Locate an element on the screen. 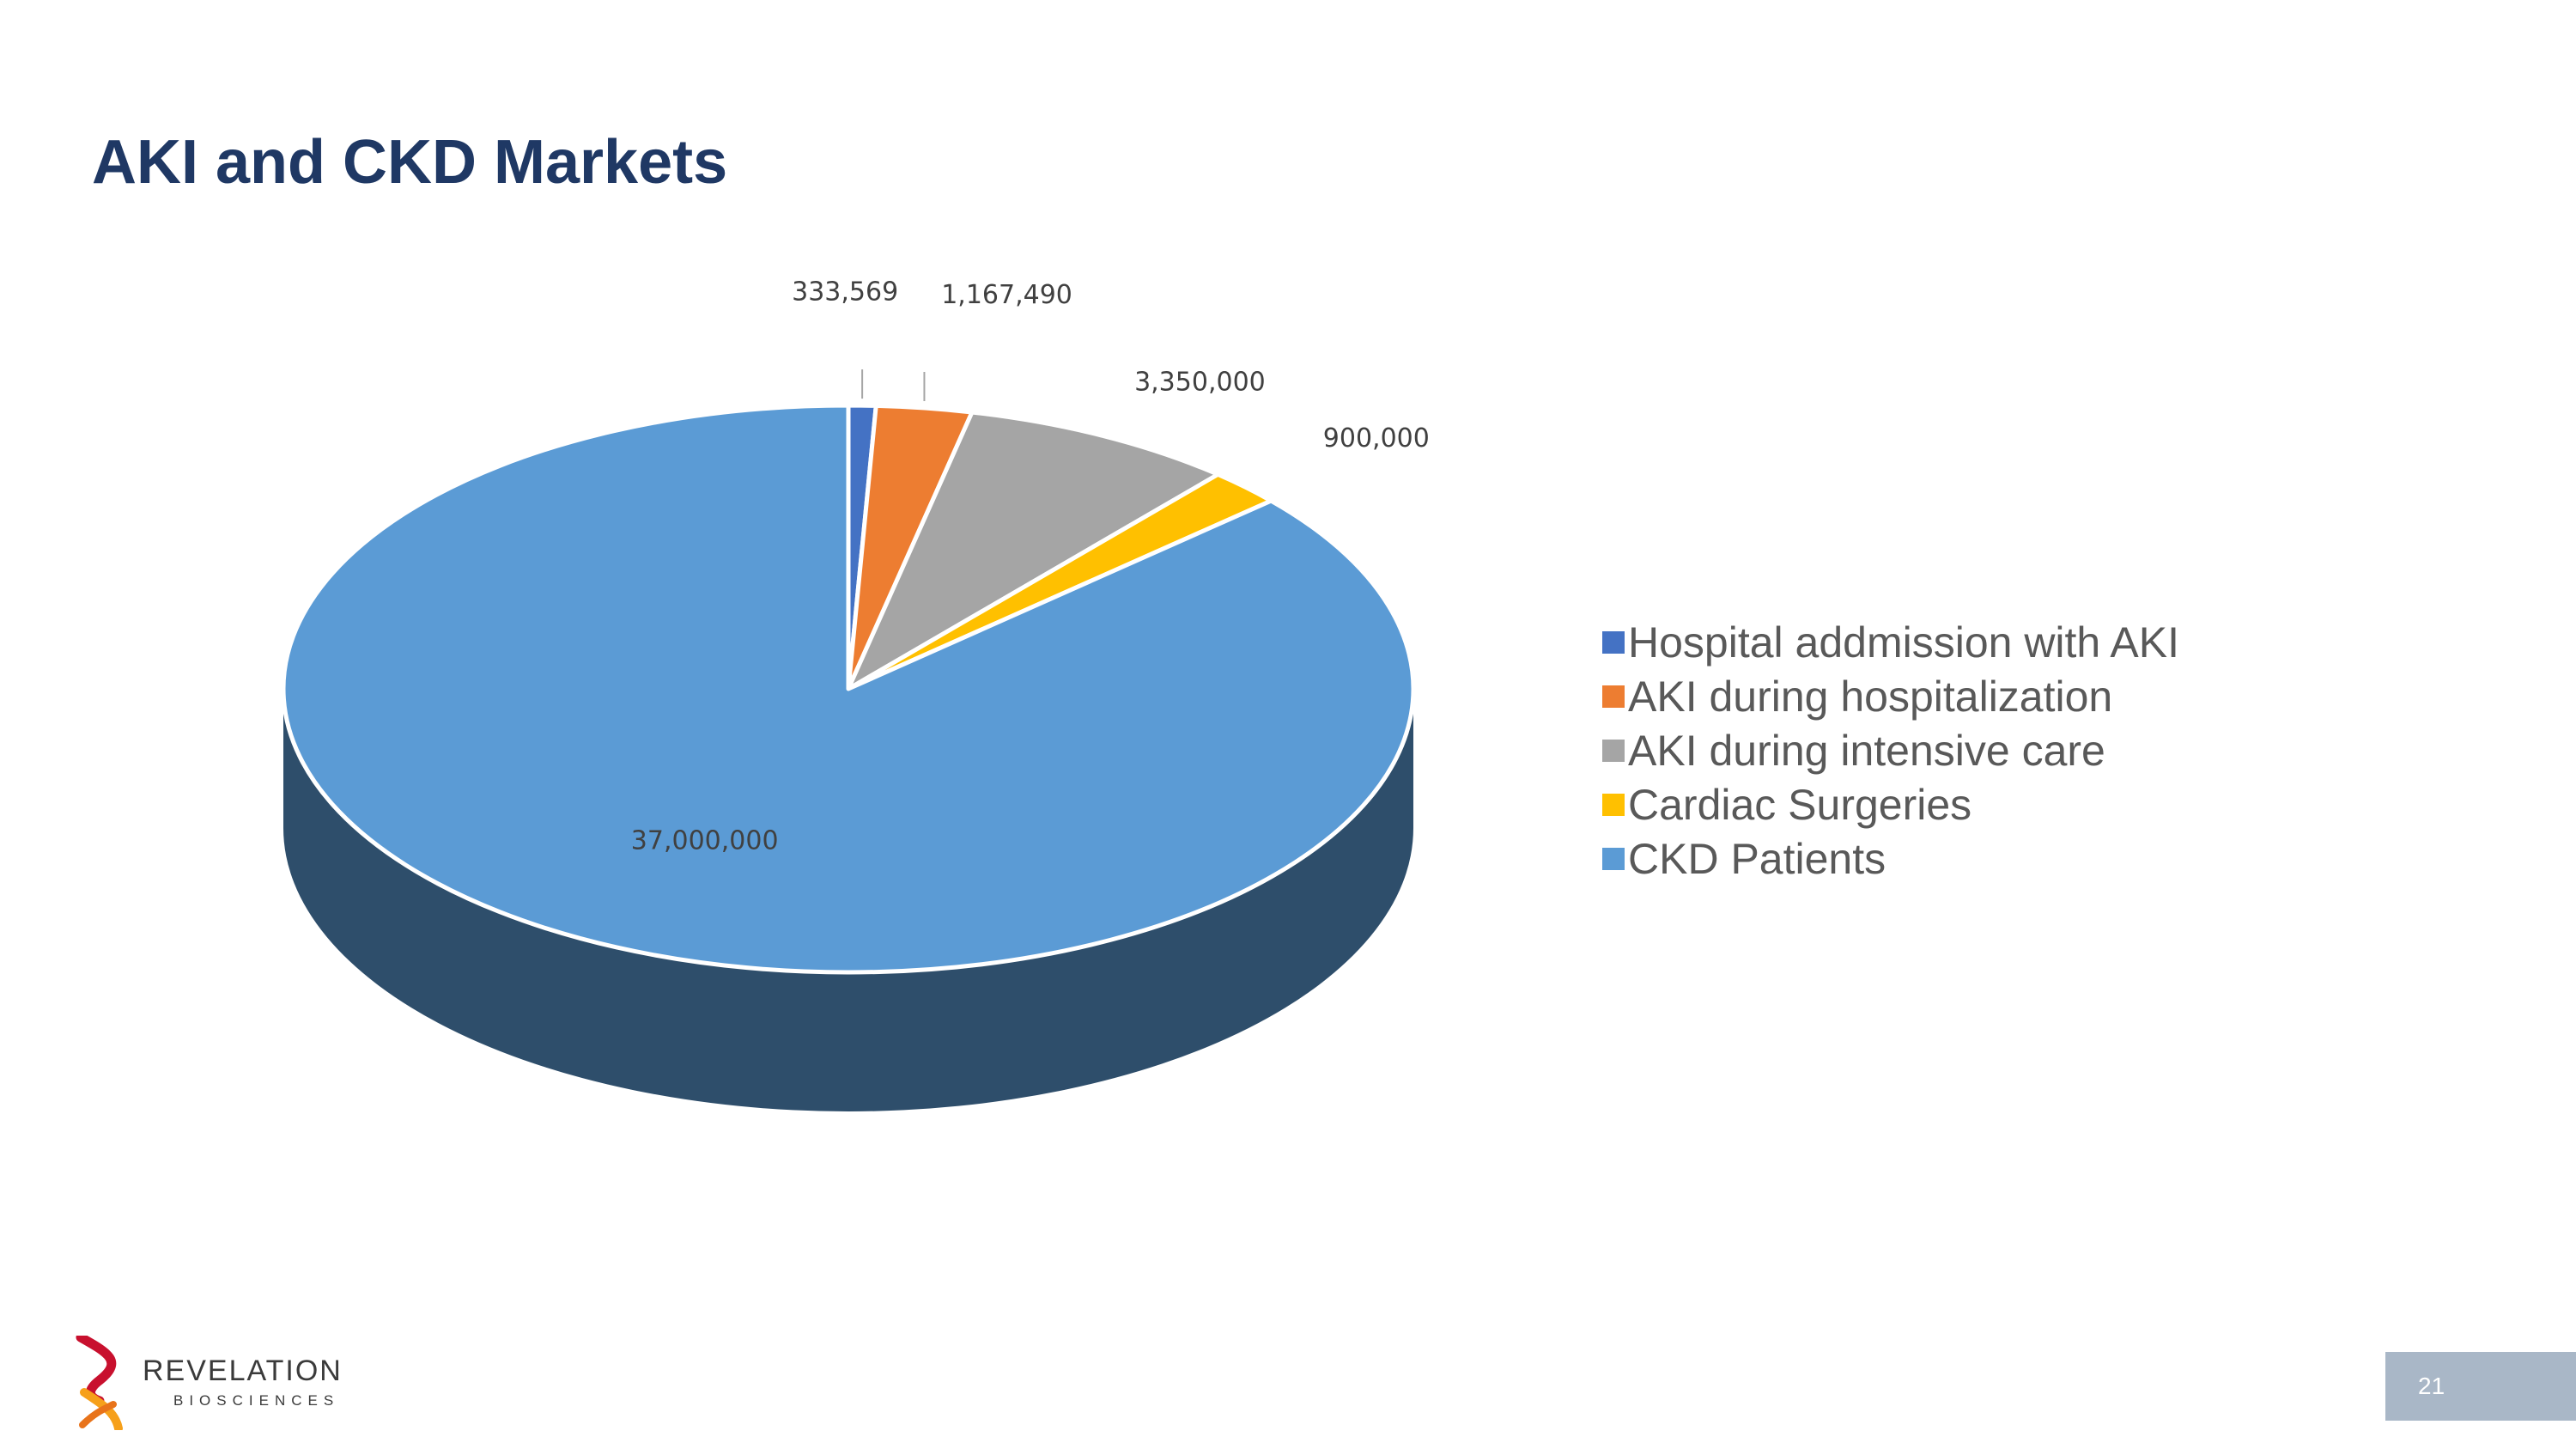  legend-label-hospital-admission: Hospital addmission with AKI is located at coordinates (1903, 642).